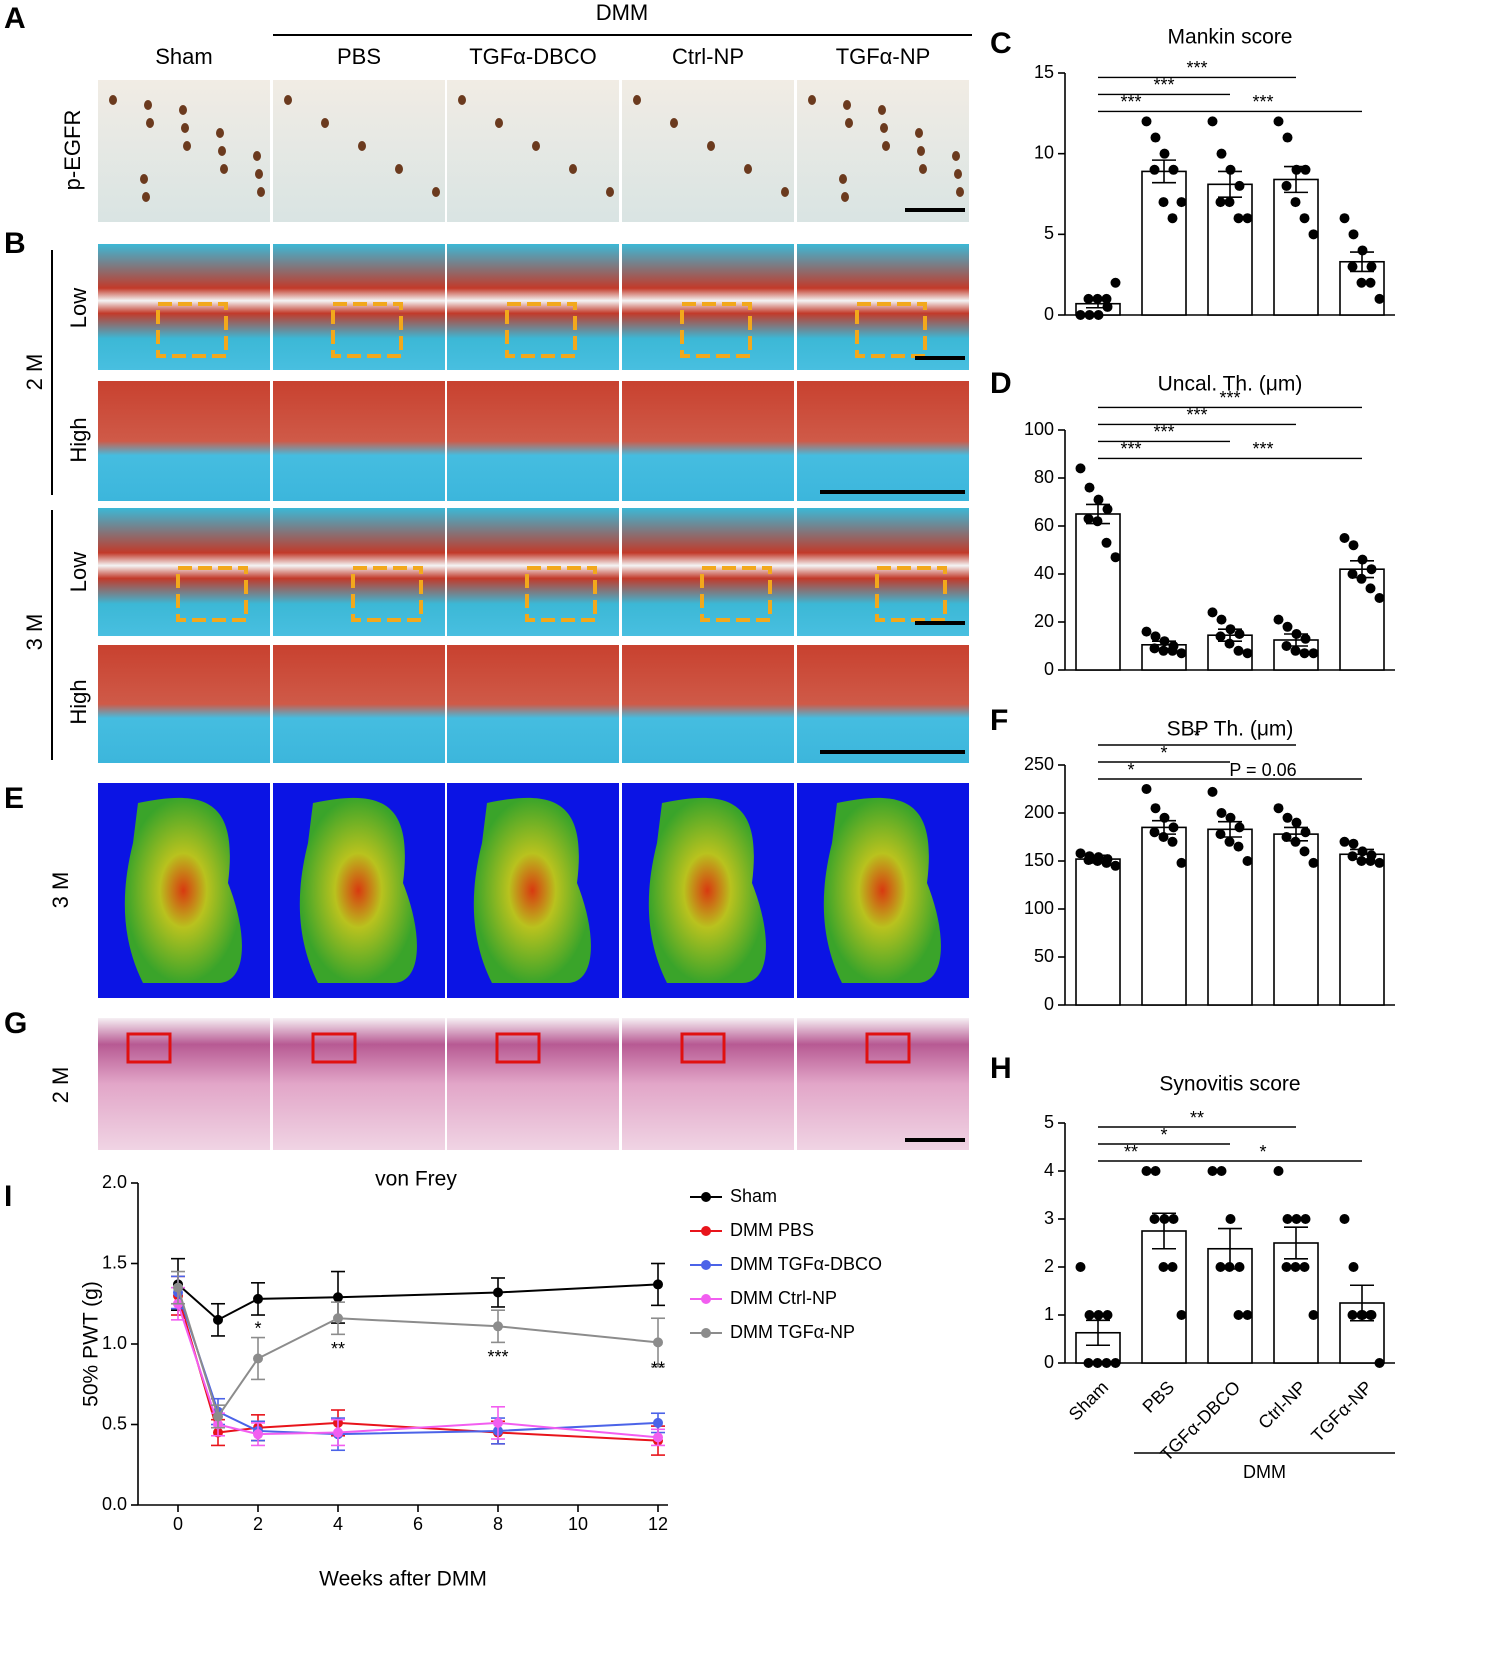 Image resolution: width=1497 pixels, height=1662 pixels. I want to click on x-tick-label: 4, so click(338, 1524).